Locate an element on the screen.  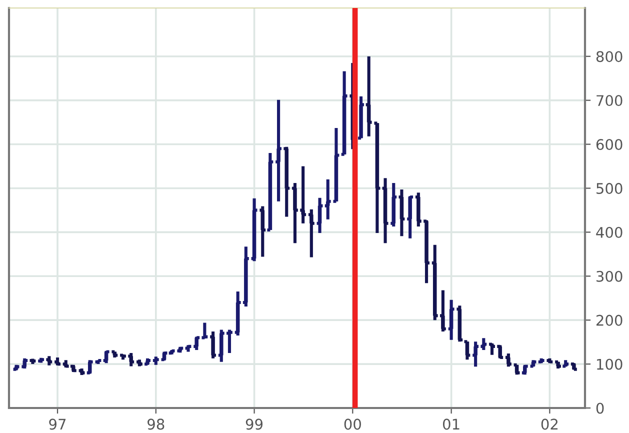
x-tick-label: 99 is located at coordinates (254, 424).